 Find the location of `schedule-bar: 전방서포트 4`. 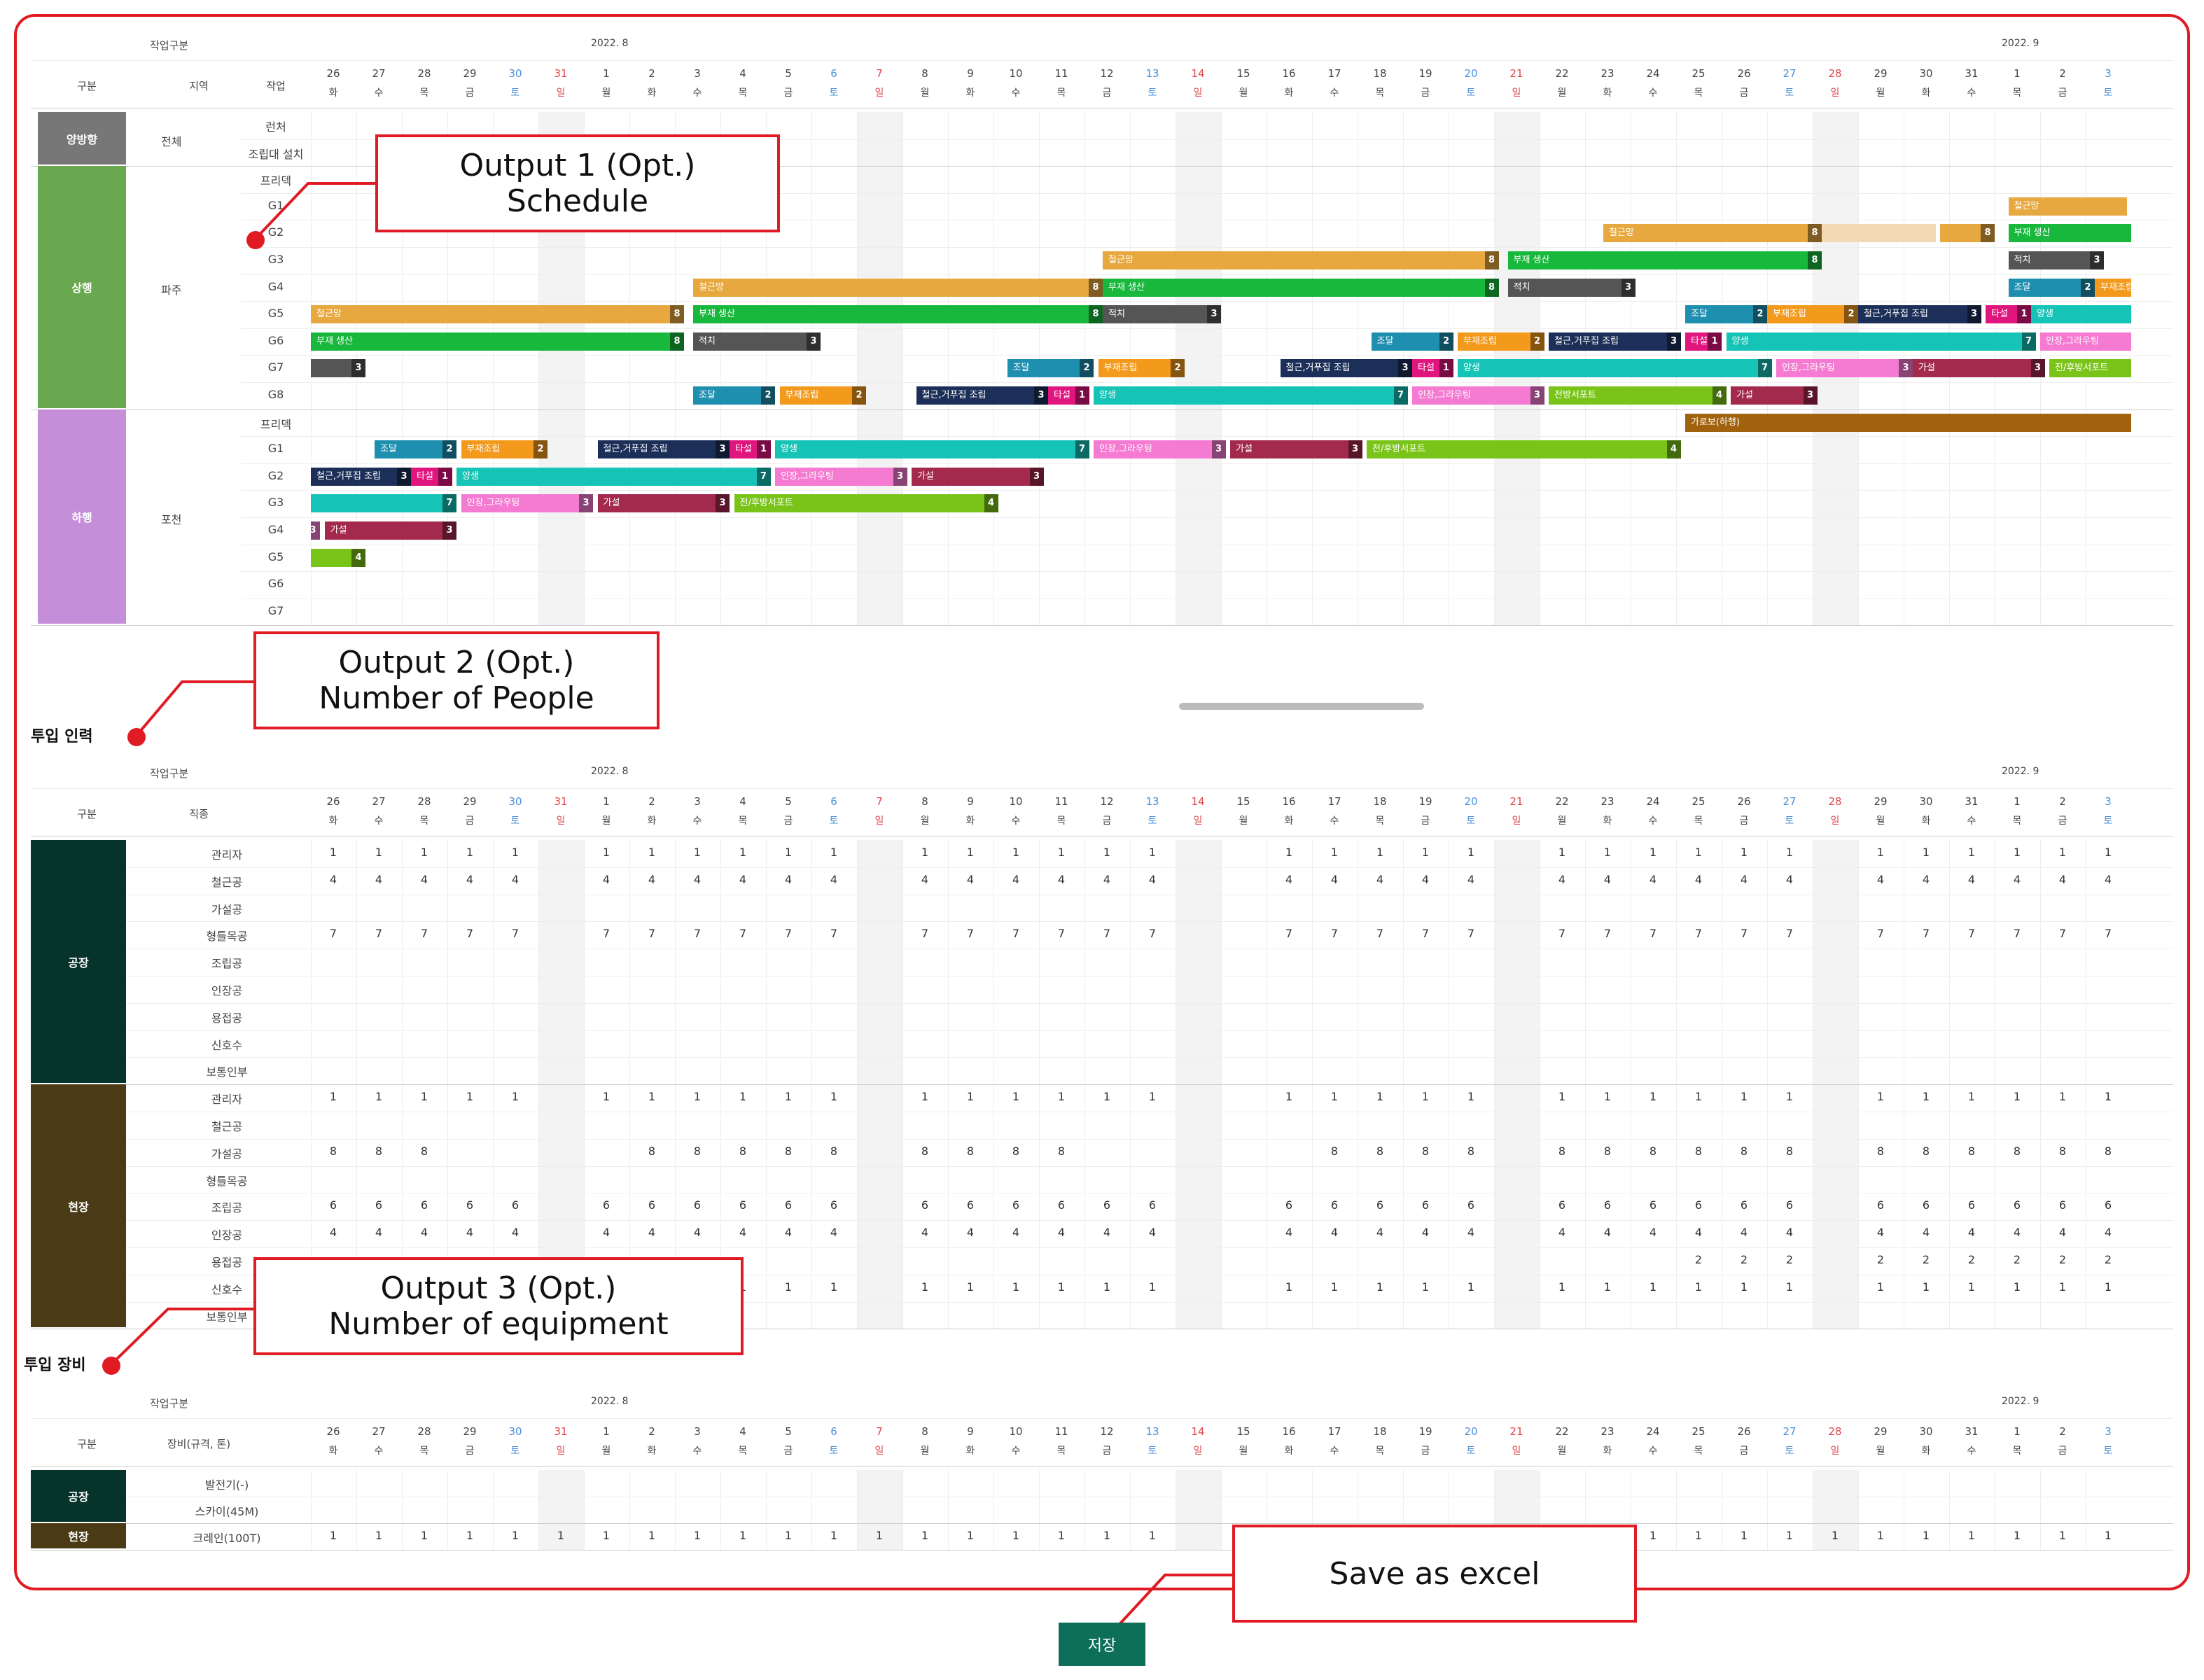

schedule-bar: 전방서포트 4 is located at coordinates (1638, 395).